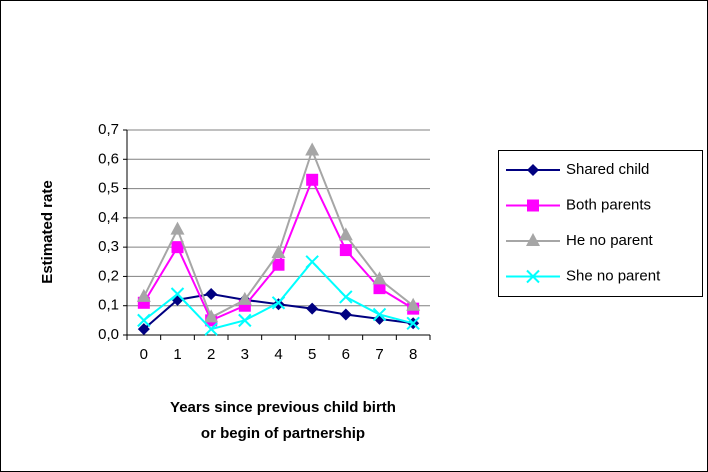  Describe the element at coordinates (312, 354) in the screenshot. I see `x-tick-label: 5` at that location.